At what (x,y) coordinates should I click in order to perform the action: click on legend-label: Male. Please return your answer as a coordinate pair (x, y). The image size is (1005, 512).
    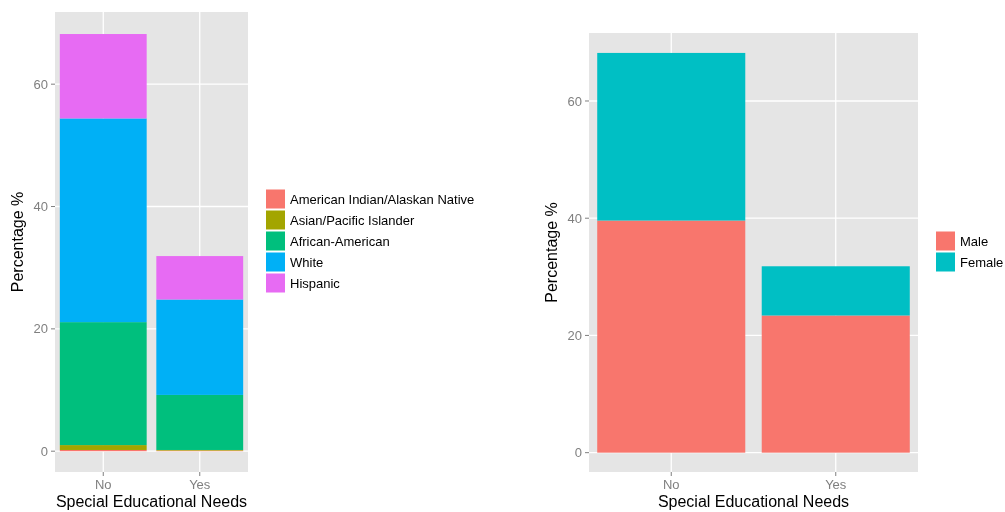
    Looking at the image, I should click on (974, 242).